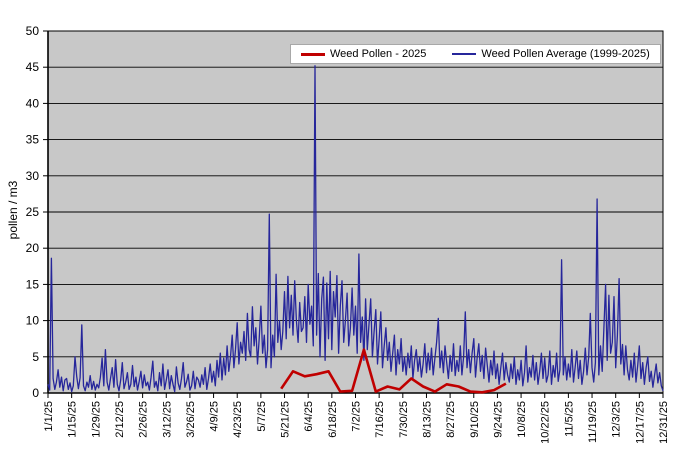  What do you see at coordinates (313, 54) in the screenshot?
I see `red-line-sample-icon` at bounding box center [313, 54].